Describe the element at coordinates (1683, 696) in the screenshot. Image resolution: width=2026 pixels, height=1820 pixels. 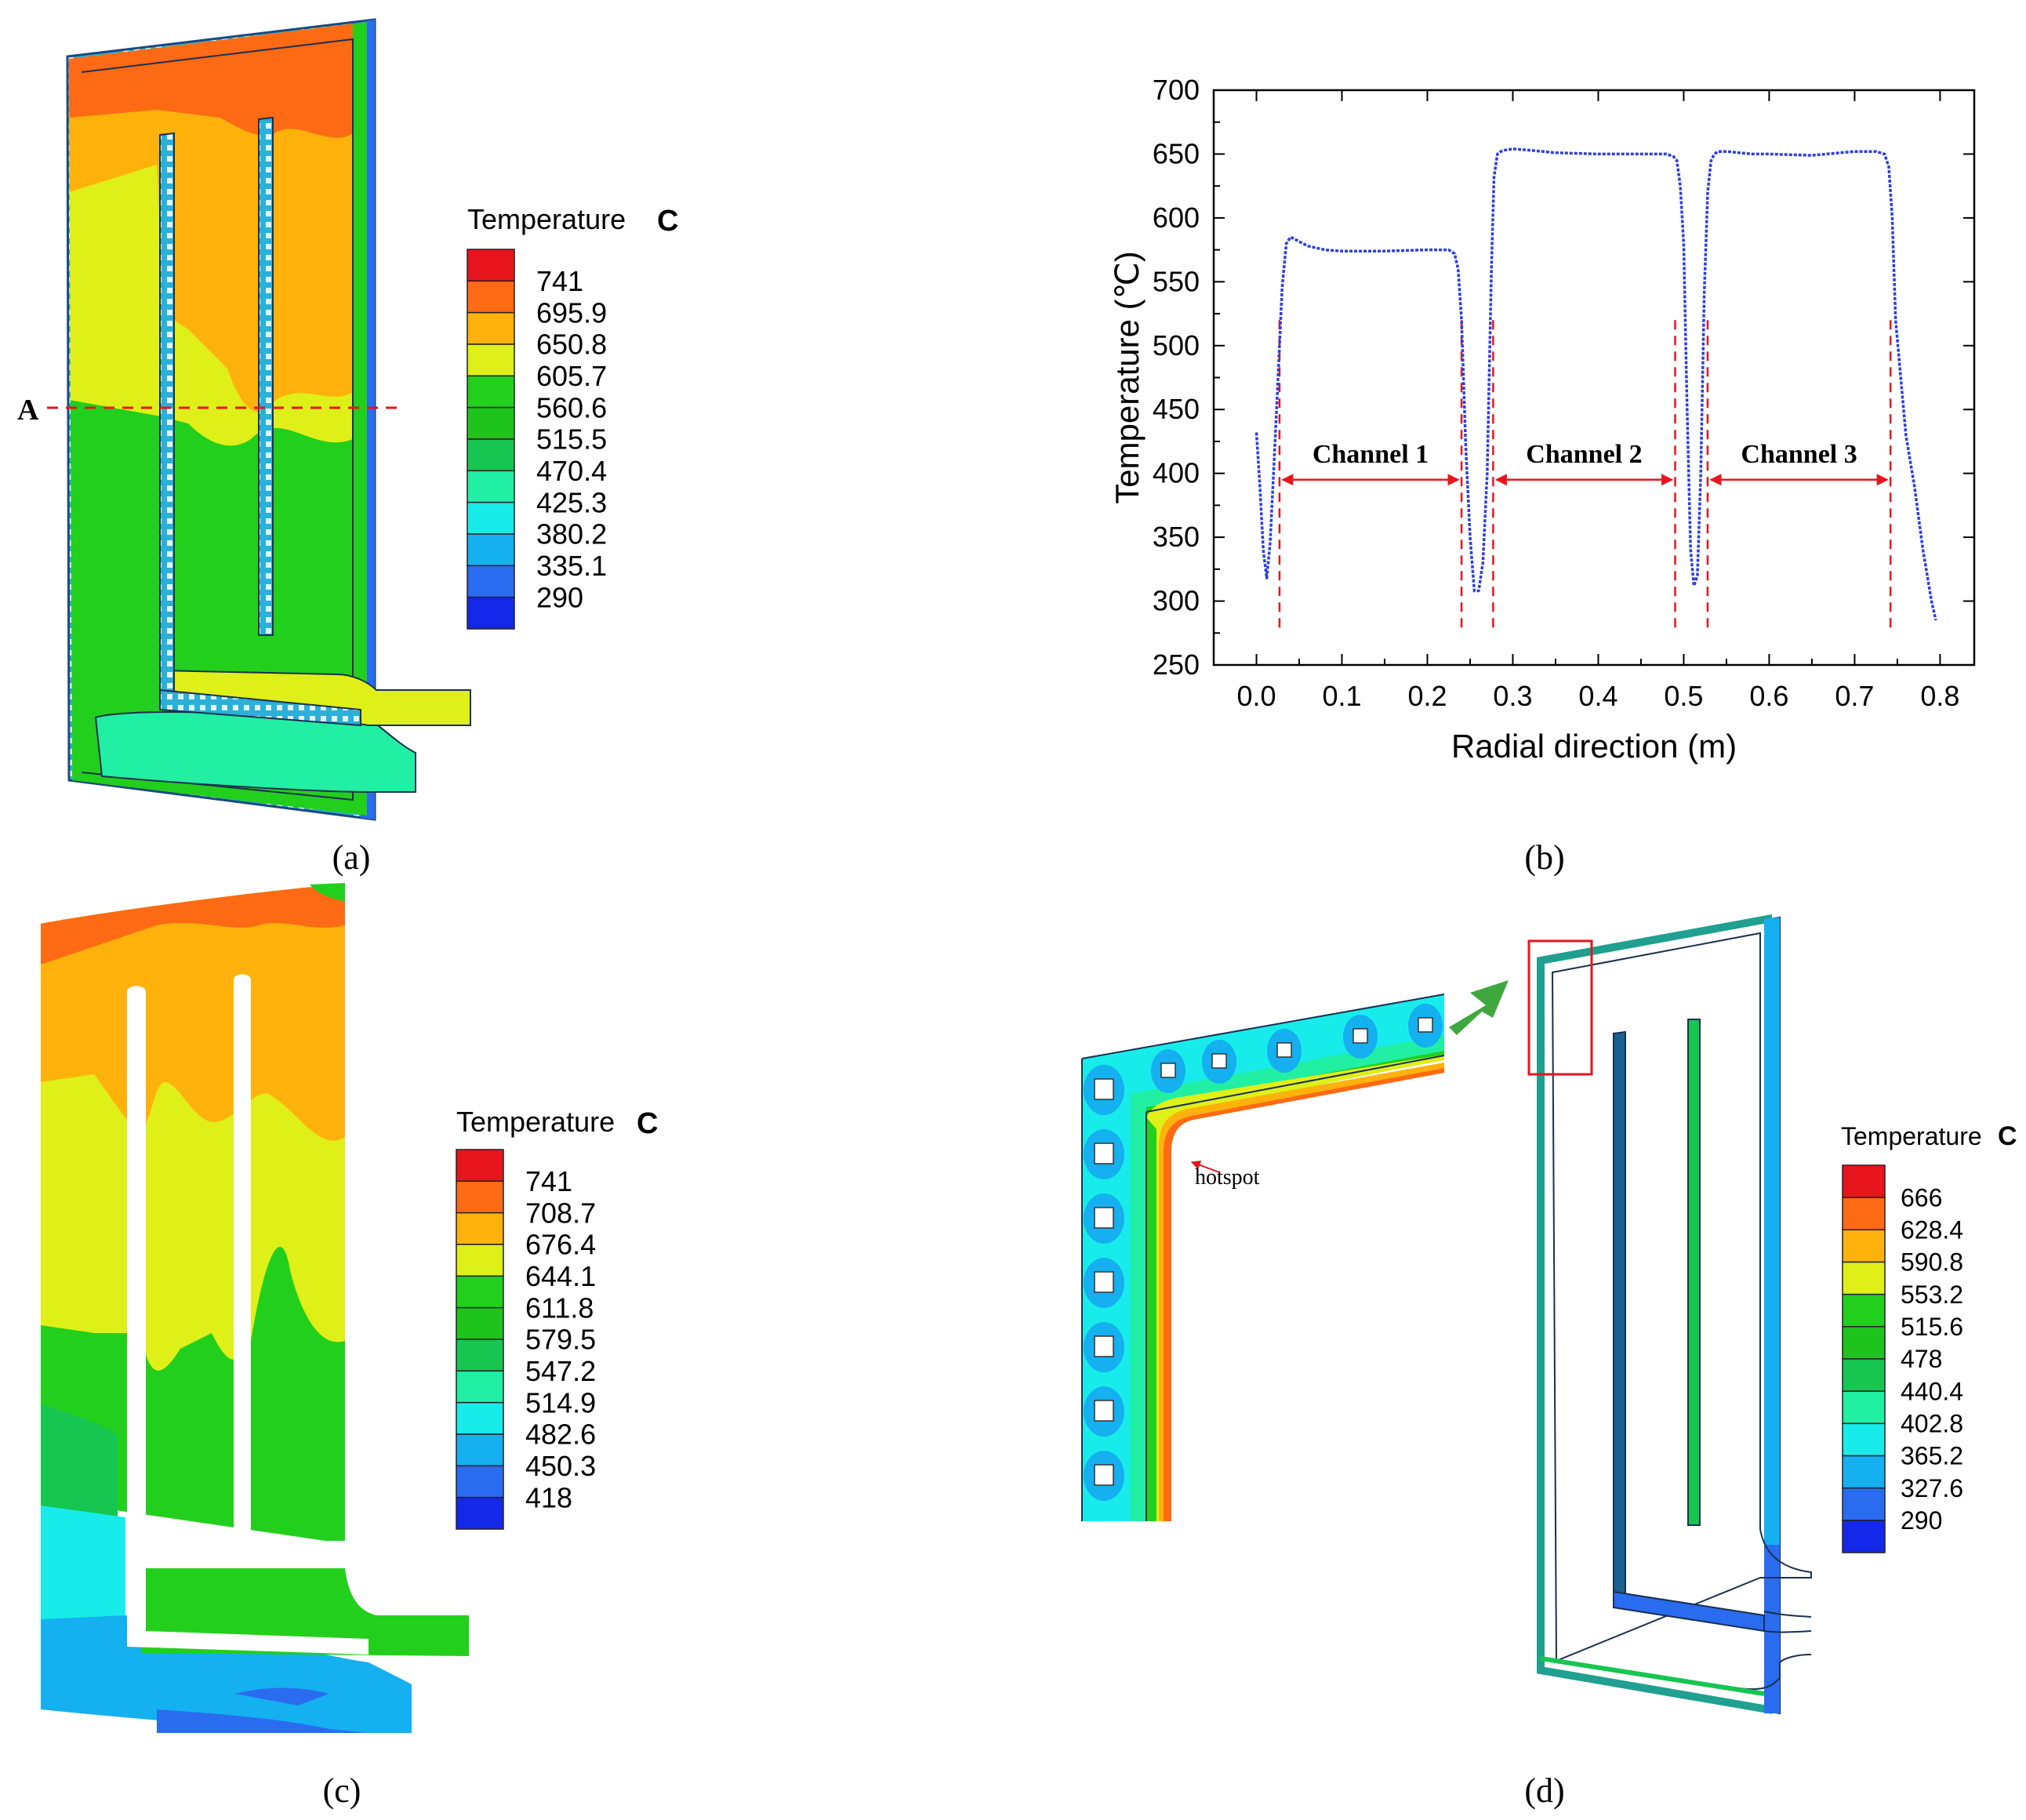
I see `x-tick-label: 0.5` at that location.